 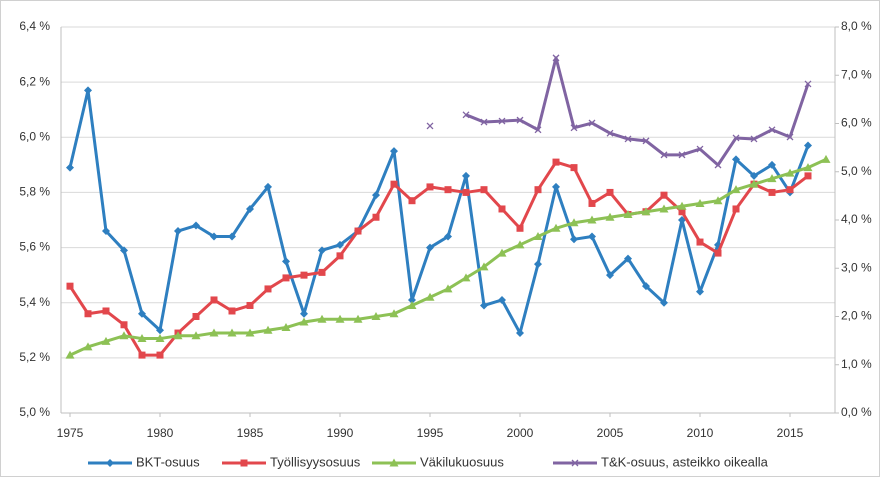 What do you see at coordinates (250, 433) in the screenshot?
I see `x-tick-label: 1985` at bounding box center [250, 433].